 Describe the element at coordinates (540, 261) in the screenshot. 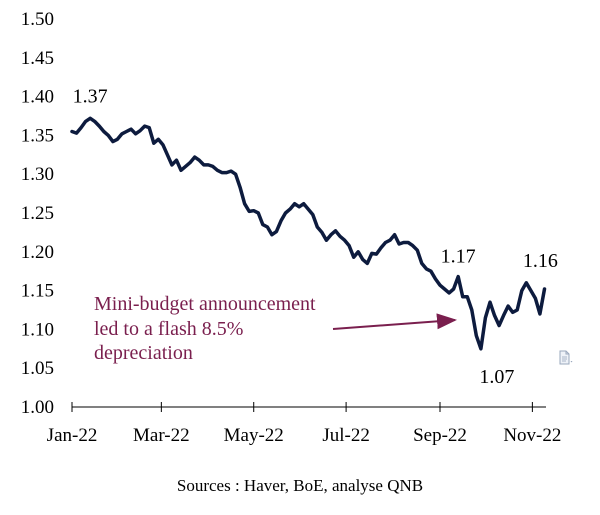

I see `data-label-1-16: 1.16` at that location.